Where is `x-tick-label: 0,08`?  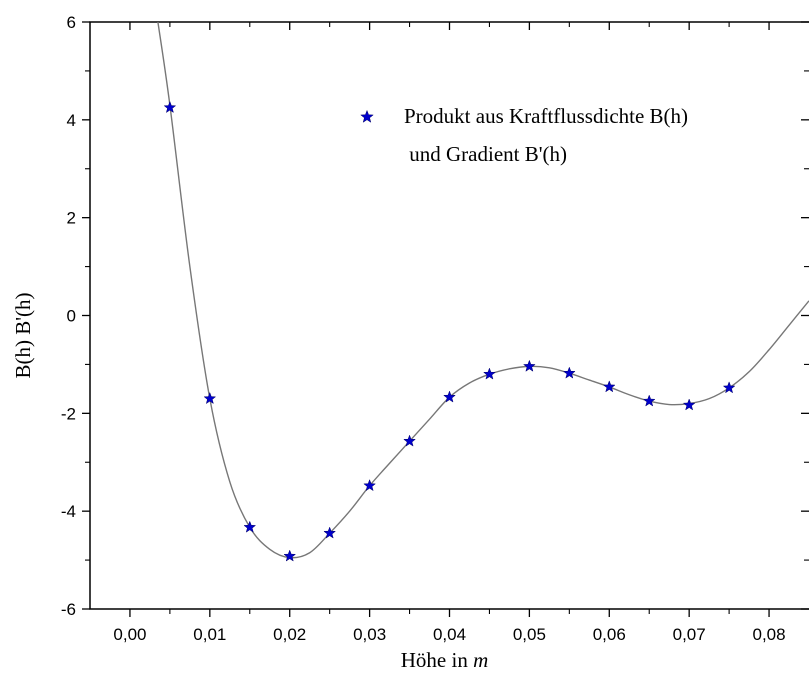 x-tick-label: 0,08 is located at coordinates (769, 634).